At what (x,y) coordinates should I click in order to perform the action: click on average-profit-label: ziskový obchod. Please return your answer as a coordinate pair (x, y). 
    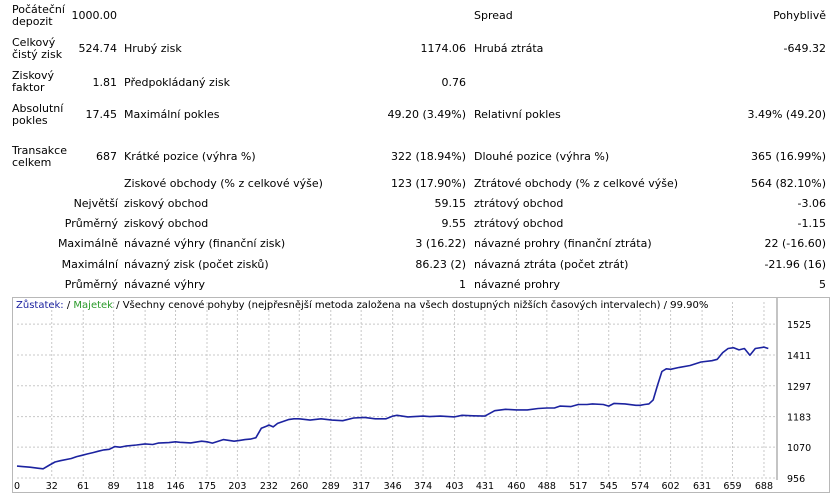
    Looking at the image, I should click on (166, 223).